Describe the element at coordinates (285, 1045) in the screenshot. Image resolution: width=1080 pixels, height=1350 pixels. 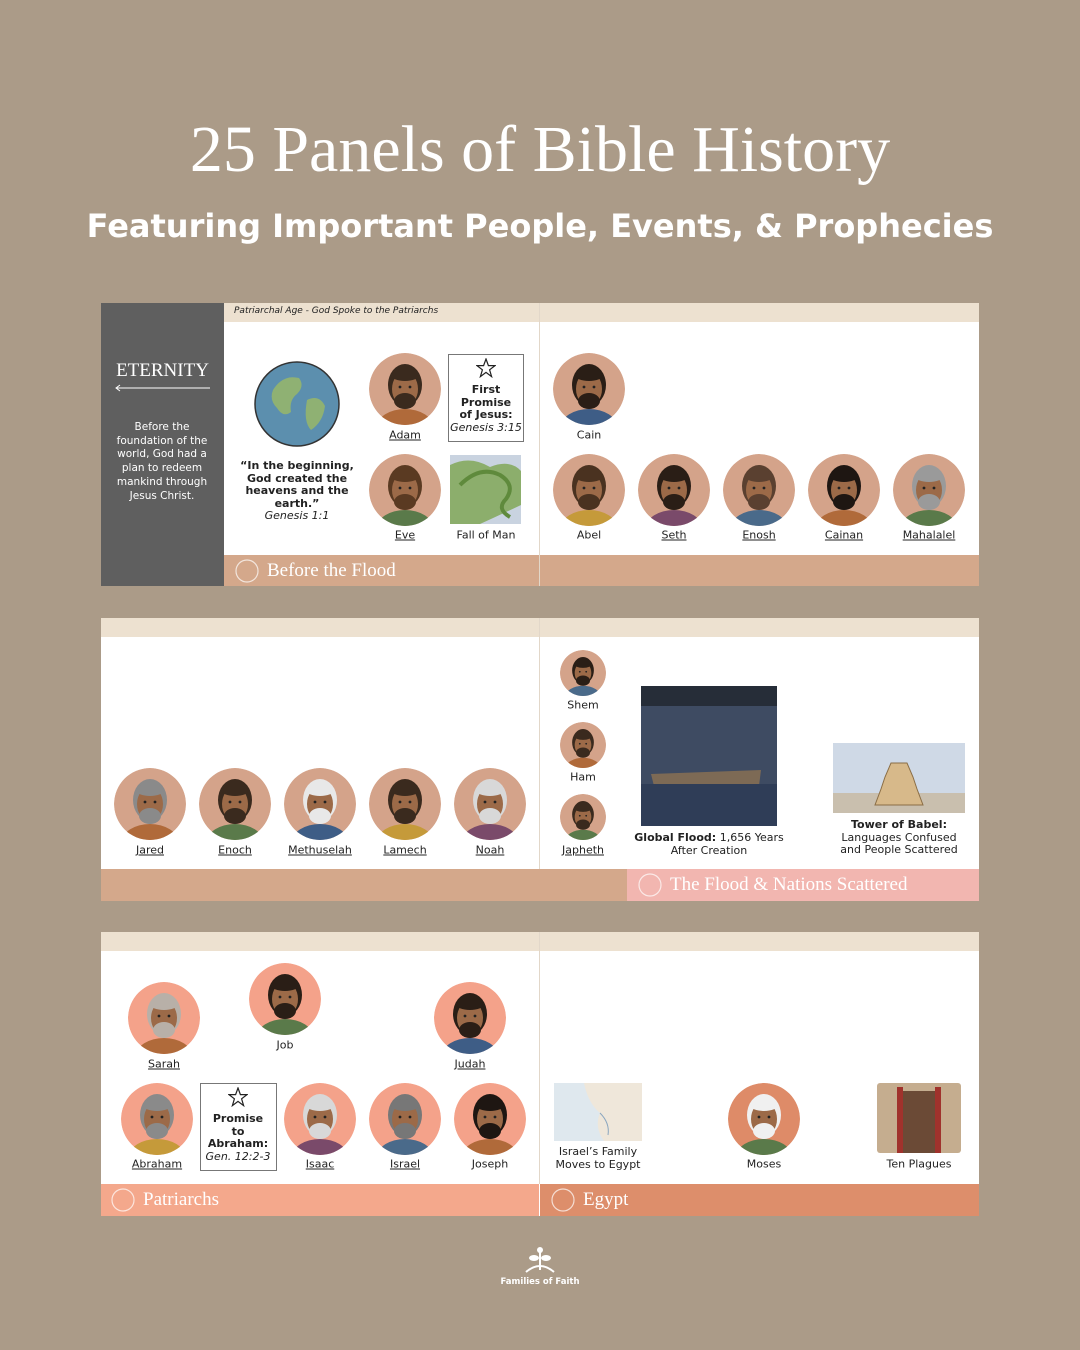
I see `person-name: Job` at that location.